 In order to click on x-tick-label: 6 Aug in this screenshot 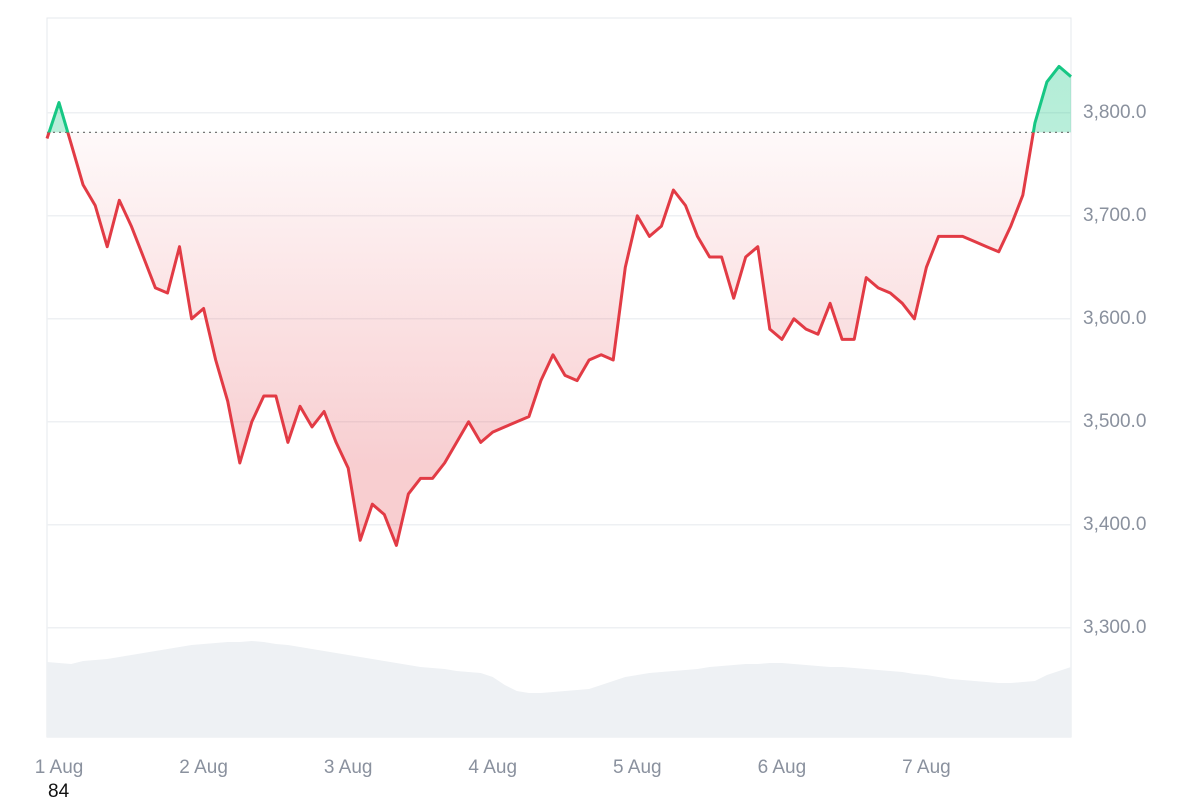, I will do `click(782, 767)`.